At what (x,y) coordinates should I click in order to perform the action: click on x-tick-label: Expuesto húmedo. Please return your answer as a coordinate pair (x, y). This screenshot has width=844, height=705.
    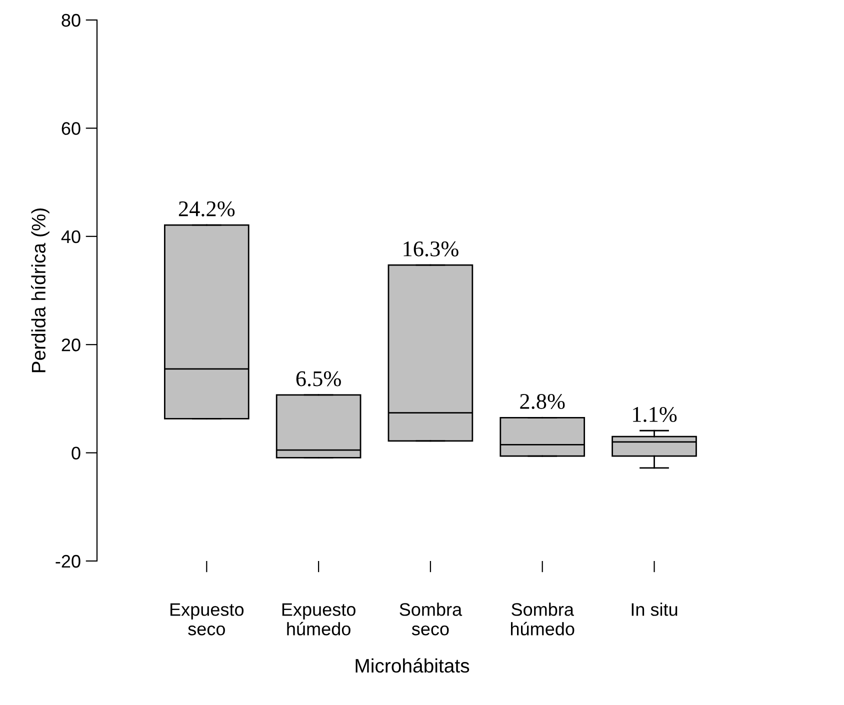
    Looking at the image, I should click on (319, 619).